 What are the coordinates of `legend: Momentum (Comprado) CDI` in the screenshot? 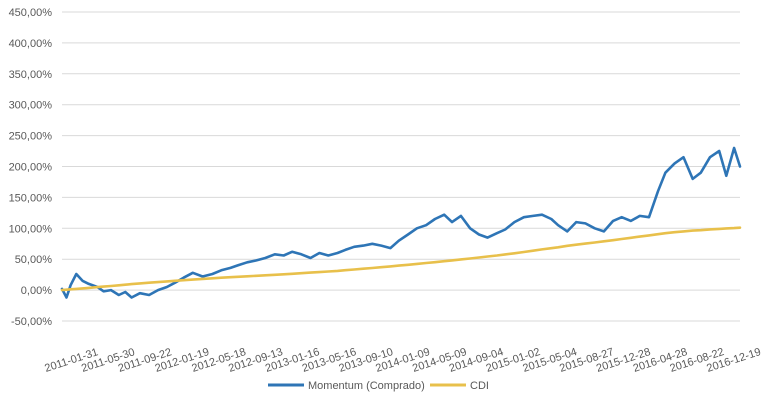 It's located at (378, 386).